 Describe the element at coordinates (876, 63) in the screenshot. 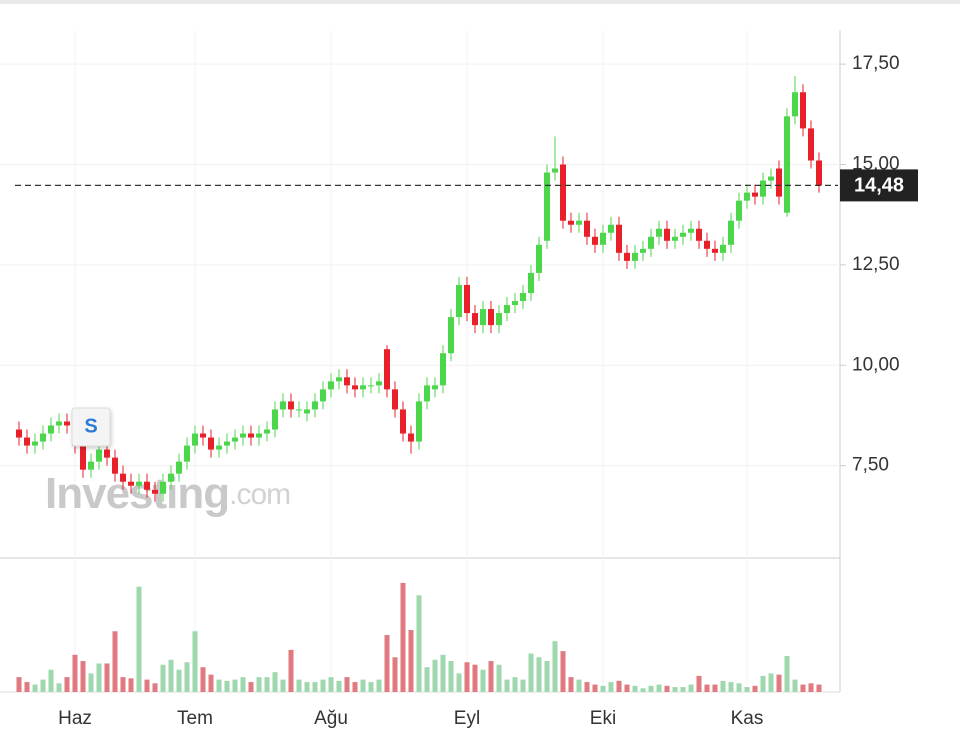

I see `y-tick-label: 17,50` at that location.